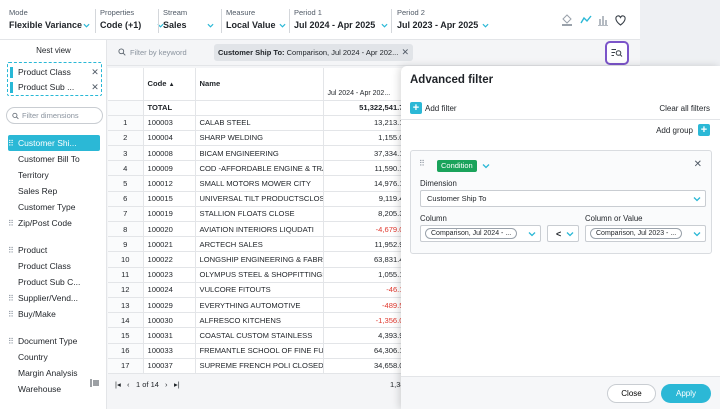 This screenshot has height=409, width=720. Describe the element at coordinates (147, 384) in the screenshot. I see `page-indicator: 1 of 14` at that location.